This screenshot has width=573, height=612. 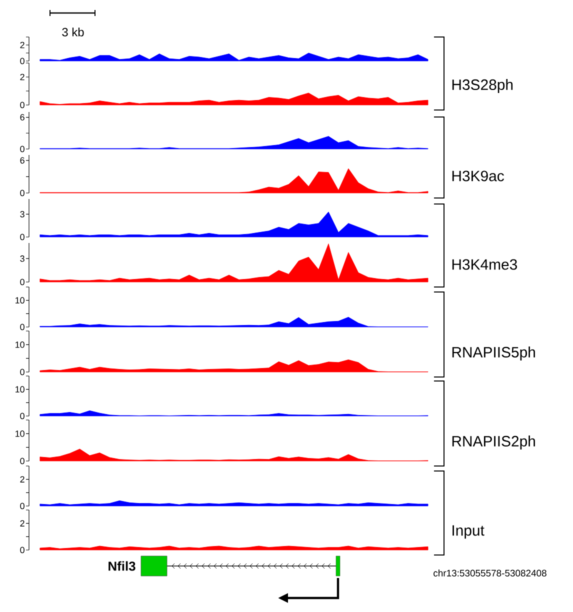 I want to click on text: RNAPIIS2ph, so click(x=493, y=443).